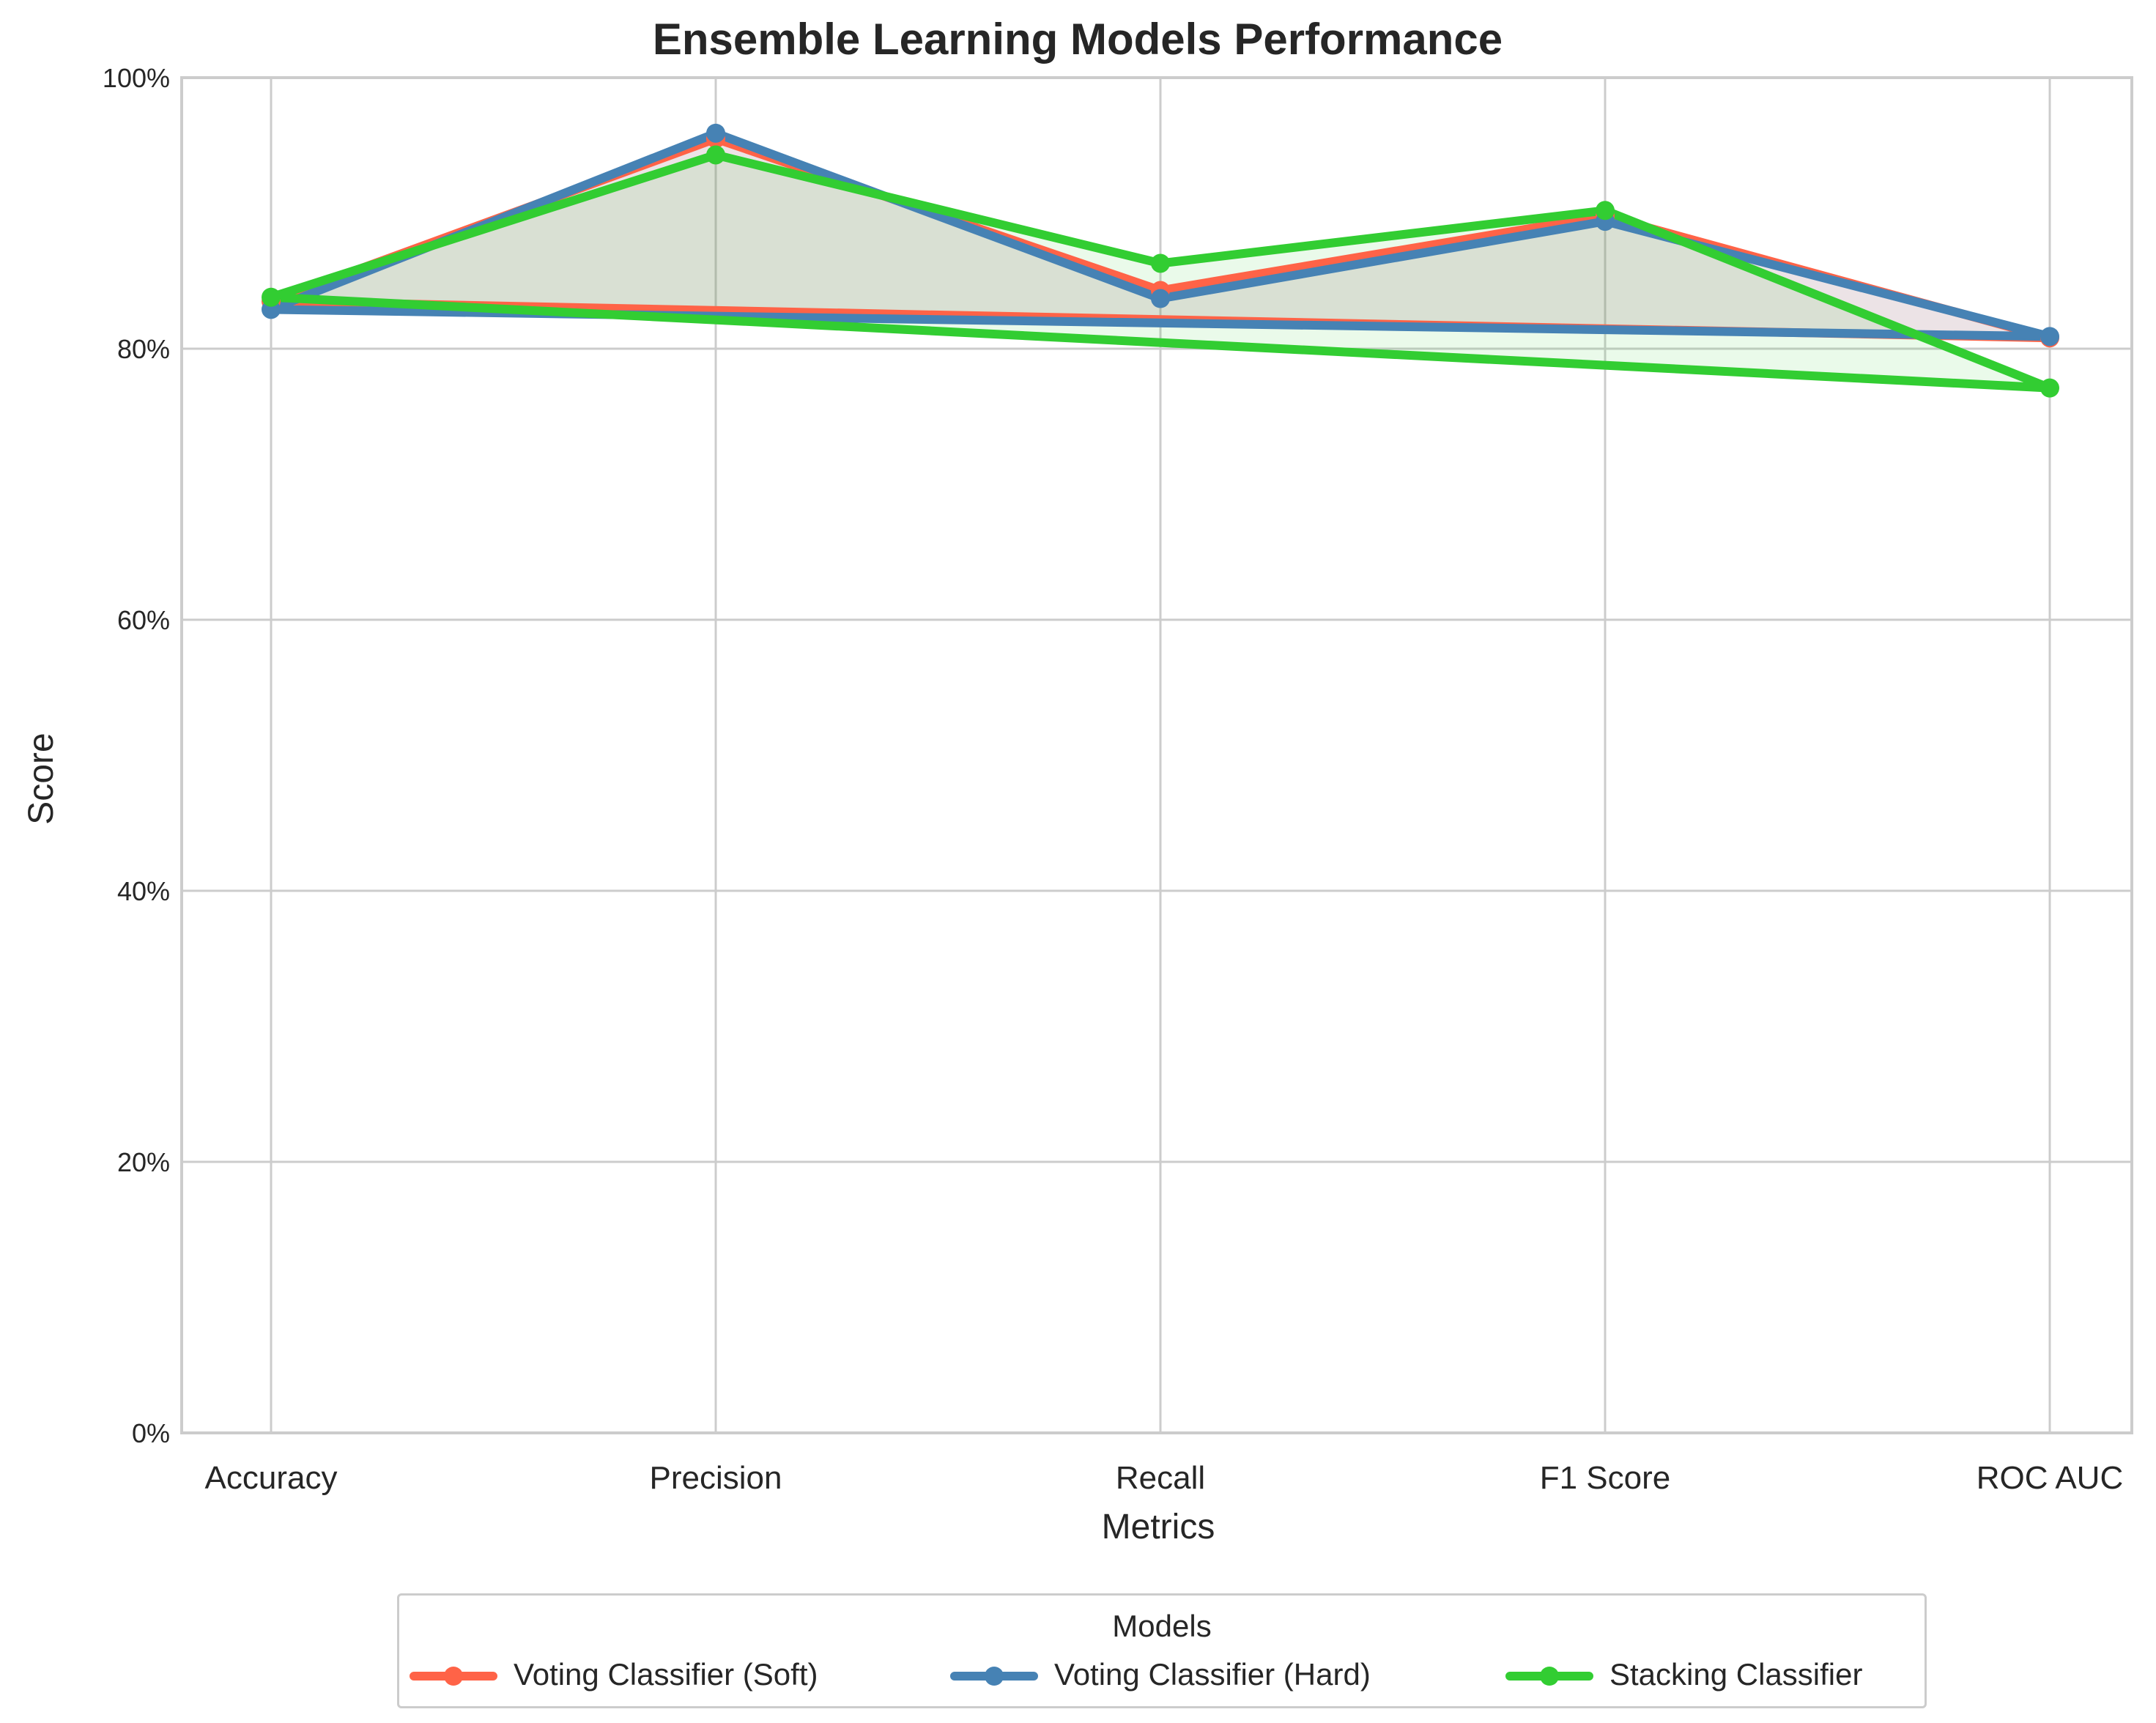 The image size is (2156, 1723). Describe the element at coordinates (143, 1162) in the screenshot. I see `y-tick-label: 20%` at that location.